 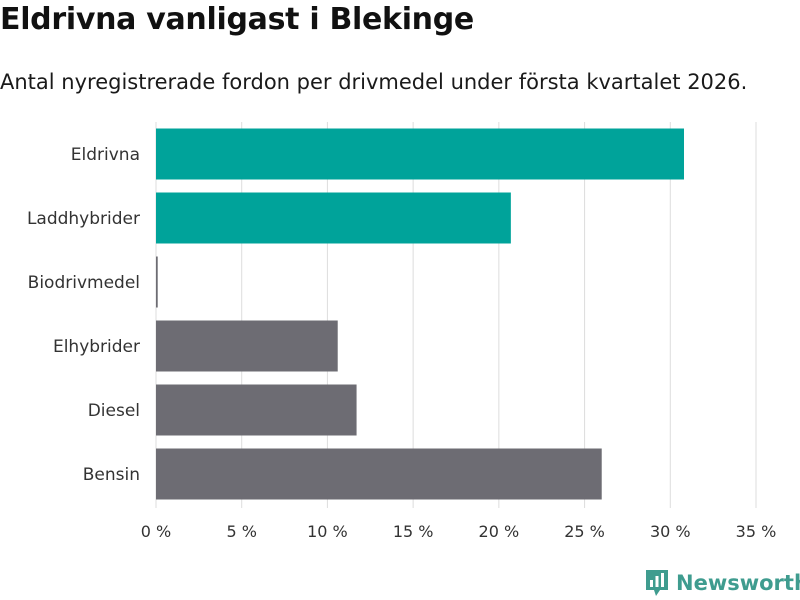 What do you see at coordinates (333, 218) in the screenshot?
I see `bar-laddhybrider` at bounding box center [333, 218].